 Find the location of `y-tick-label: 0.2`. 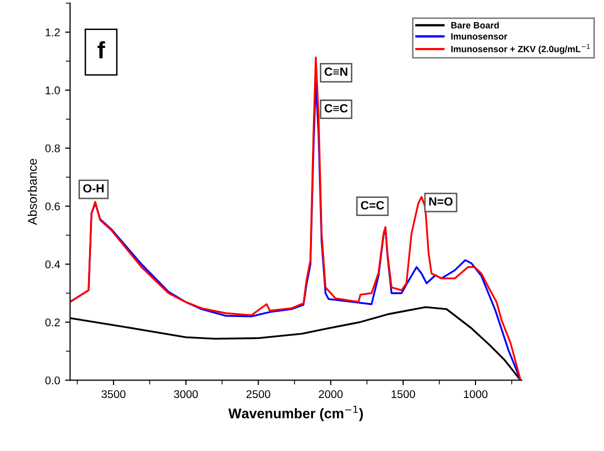

y-tick-label: 0.2 is located at coordinates (52, 322).